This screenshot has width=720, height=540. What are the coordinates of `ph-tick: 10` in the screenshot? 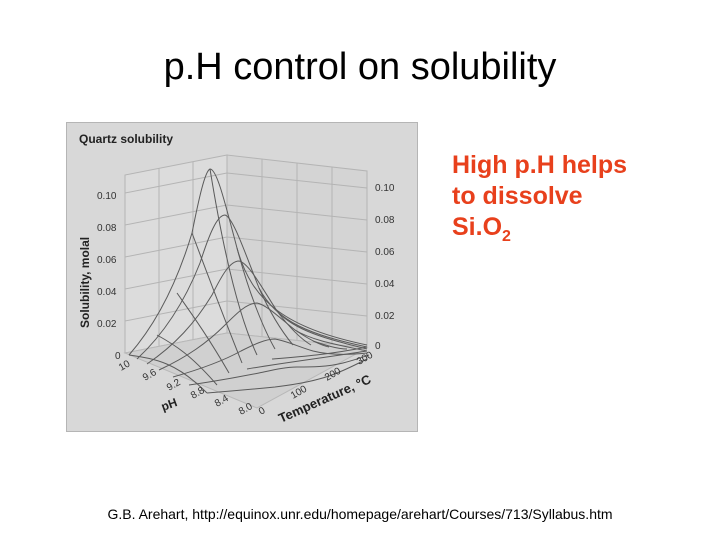 It's located at (125, 365).